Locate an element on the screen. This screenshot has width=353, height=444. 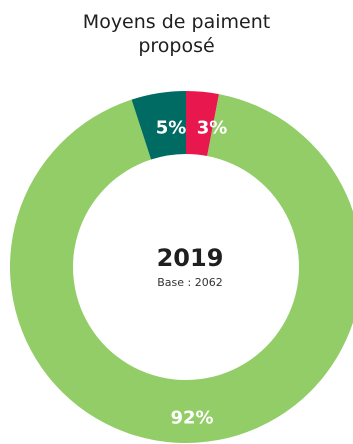
center-base-label: Base : 2062 is located at coordinates (189, 282).